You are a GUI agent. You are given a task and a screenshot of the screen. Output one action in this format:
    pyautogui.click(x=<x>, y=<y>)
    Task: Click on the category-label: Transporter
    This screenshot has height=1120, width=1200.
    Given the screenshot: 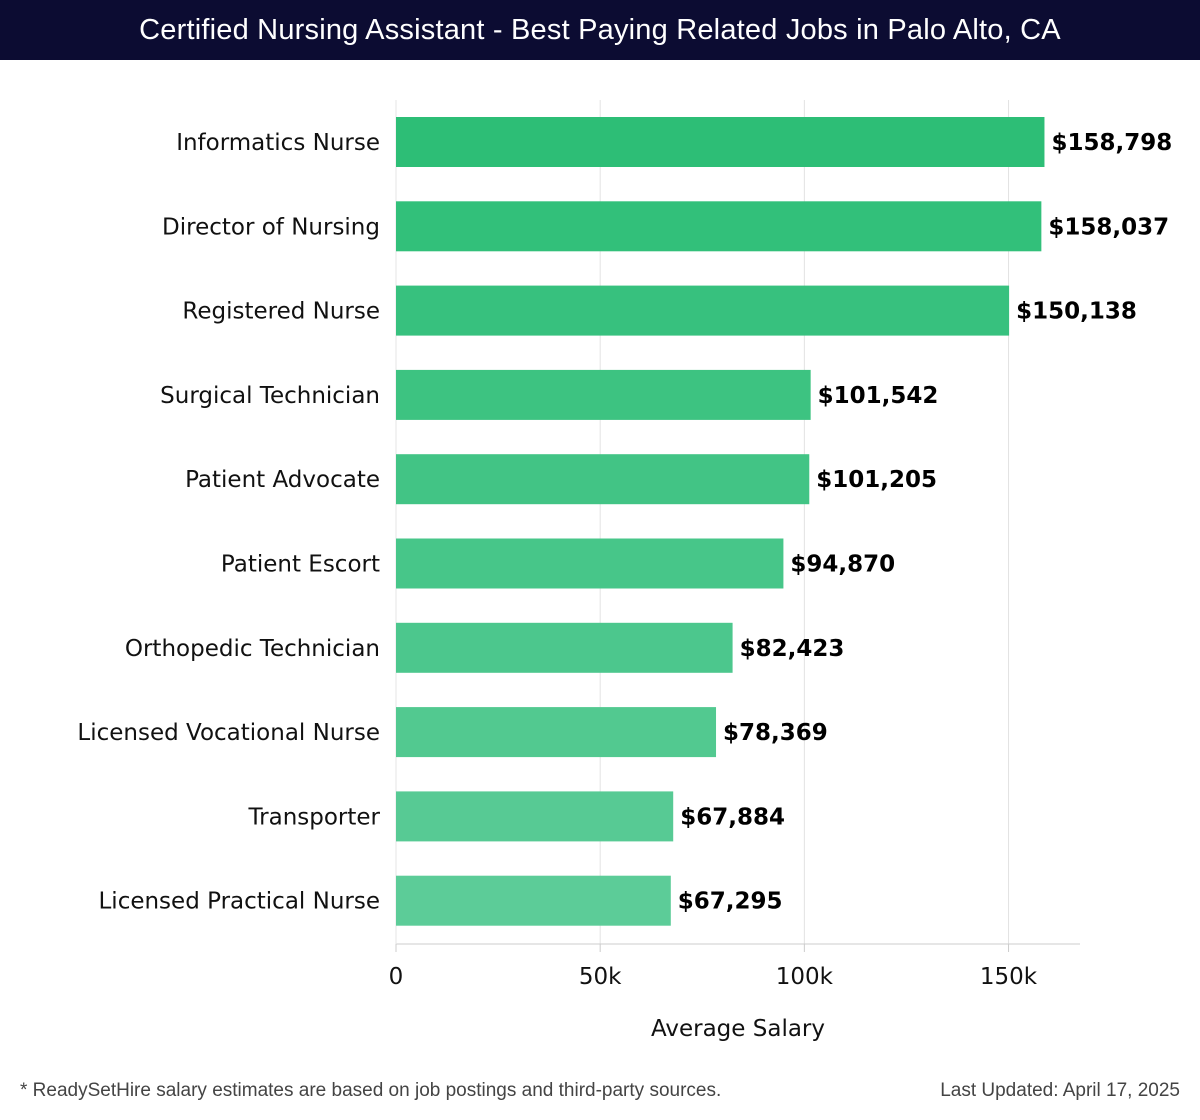 What is the action you would take?
    pyautogui.click(x=313, y=817)
    